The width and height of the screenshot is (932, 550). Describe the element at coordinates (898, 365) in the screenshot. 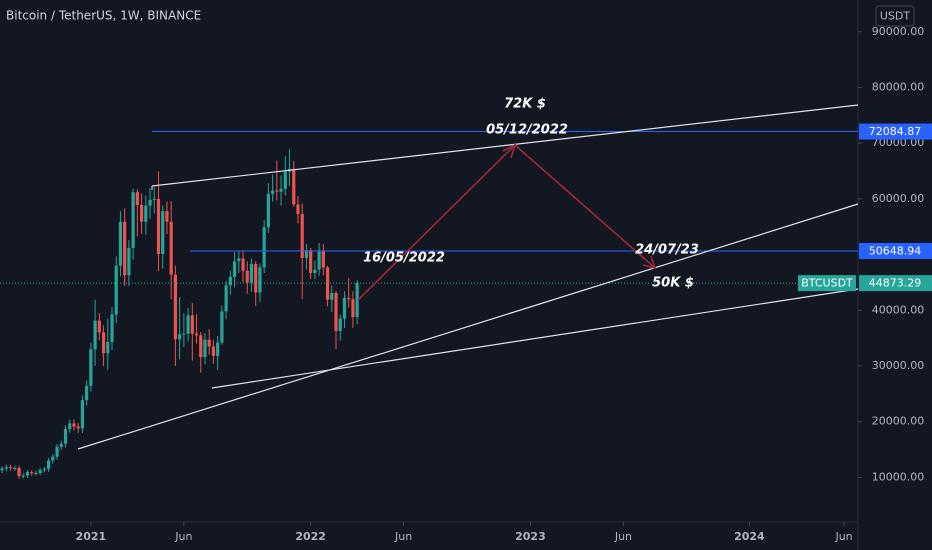

I see `y-tick-label: 30000.00` at that location.